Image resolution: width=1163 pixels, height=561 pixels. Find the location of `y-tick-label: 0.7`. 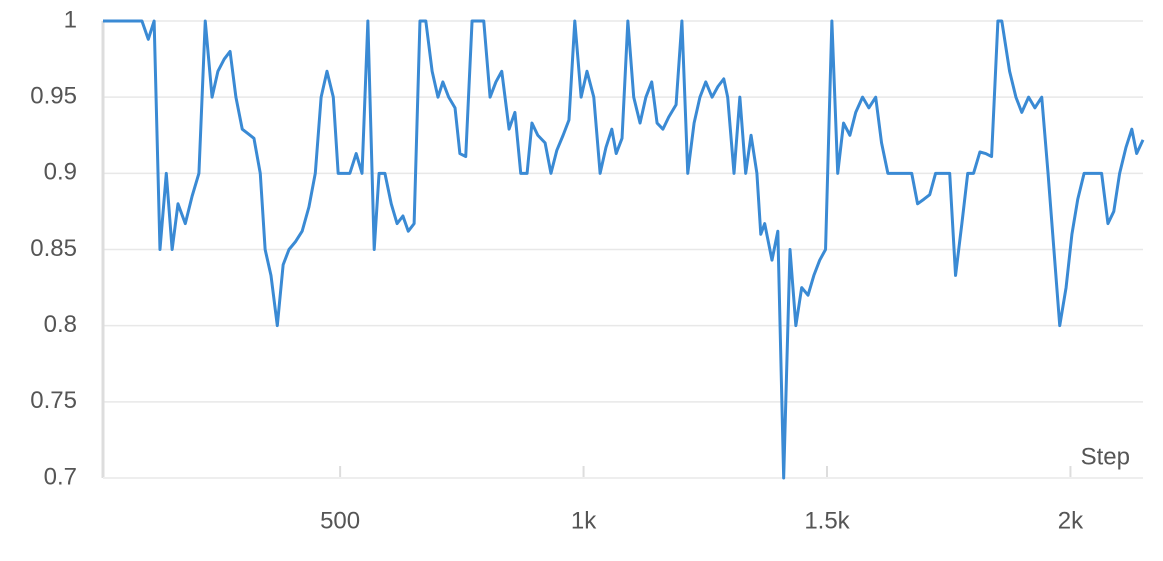

y-tick-label: 0.7 is located at coordinates (60, 476).